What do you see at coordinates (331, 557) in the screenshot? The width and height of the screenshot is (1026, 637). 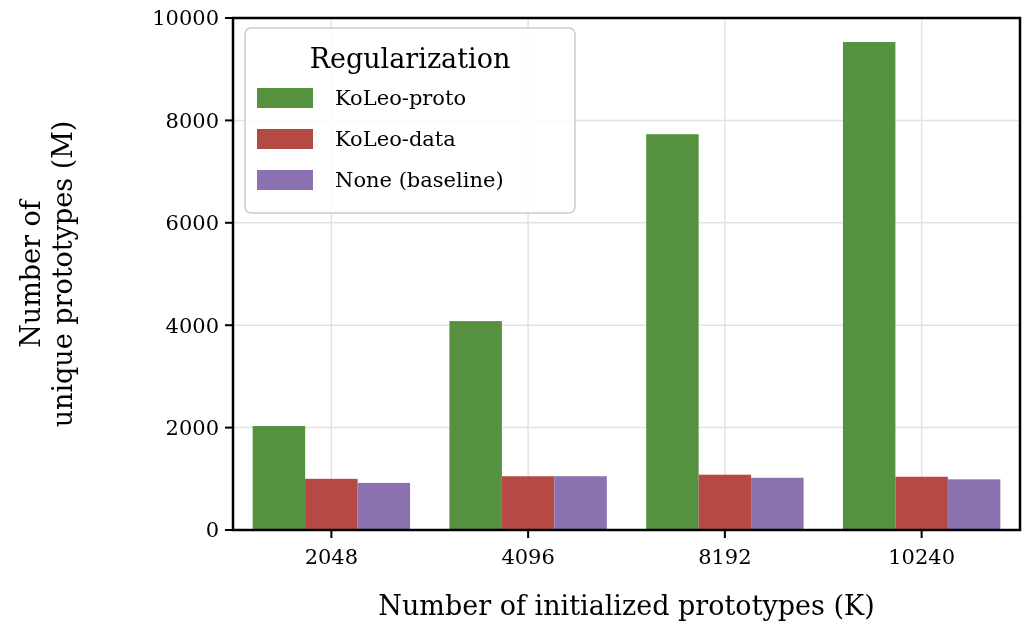 I see `x-tick-label: 2048` at bounding box center [331, 557].